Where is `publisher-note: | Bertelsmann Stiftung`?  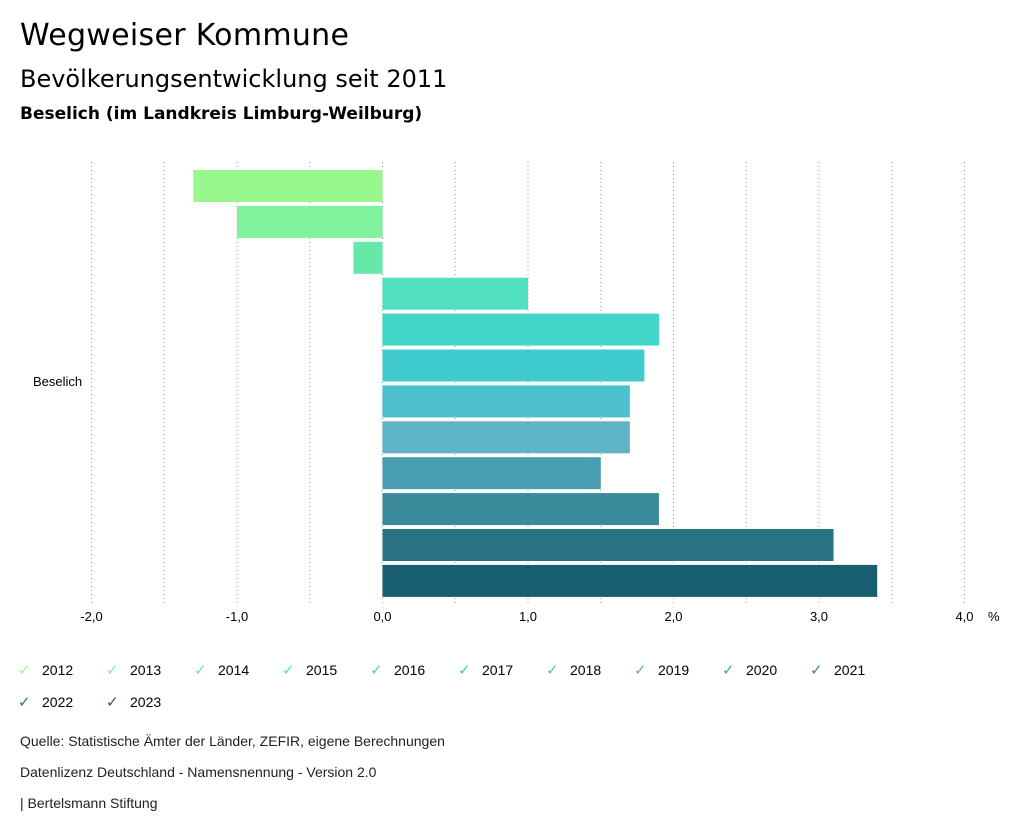 publisher-note: | Bertelsmann Stiftung is located at coordinates (89, 803).